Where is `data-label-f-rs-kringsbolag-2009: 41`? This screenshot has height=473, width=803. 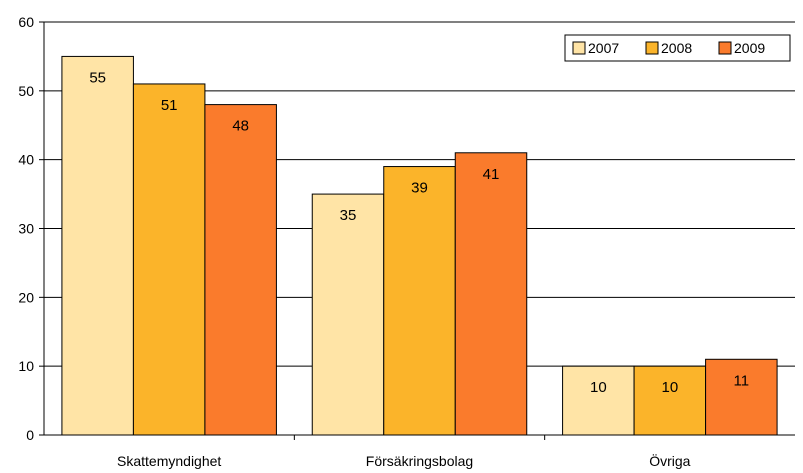 data-label-f-rs-kringsbolag-2009: 41 is located at coordinates (491, 174).